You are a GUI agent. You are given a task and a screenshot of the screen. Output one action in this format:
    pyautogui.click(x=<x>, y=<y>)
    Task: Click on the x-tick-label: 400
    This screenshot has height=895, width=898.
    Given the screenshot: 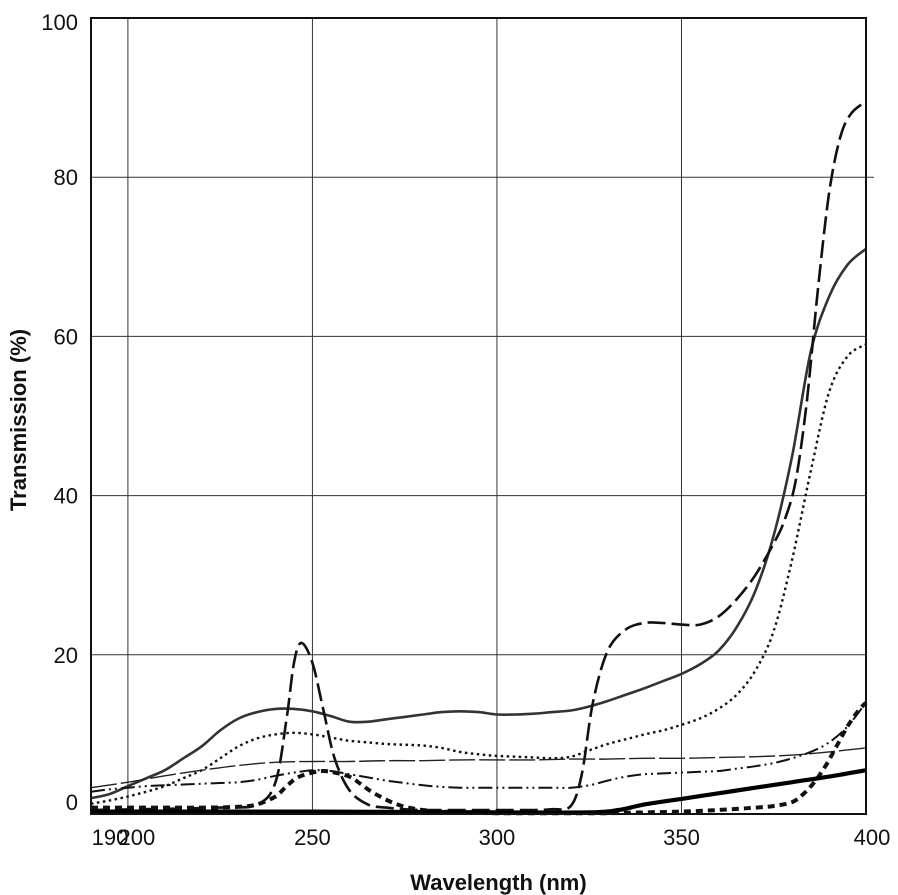 What is the action you would take?
    pyautogui.click(x=872, y=837)
    